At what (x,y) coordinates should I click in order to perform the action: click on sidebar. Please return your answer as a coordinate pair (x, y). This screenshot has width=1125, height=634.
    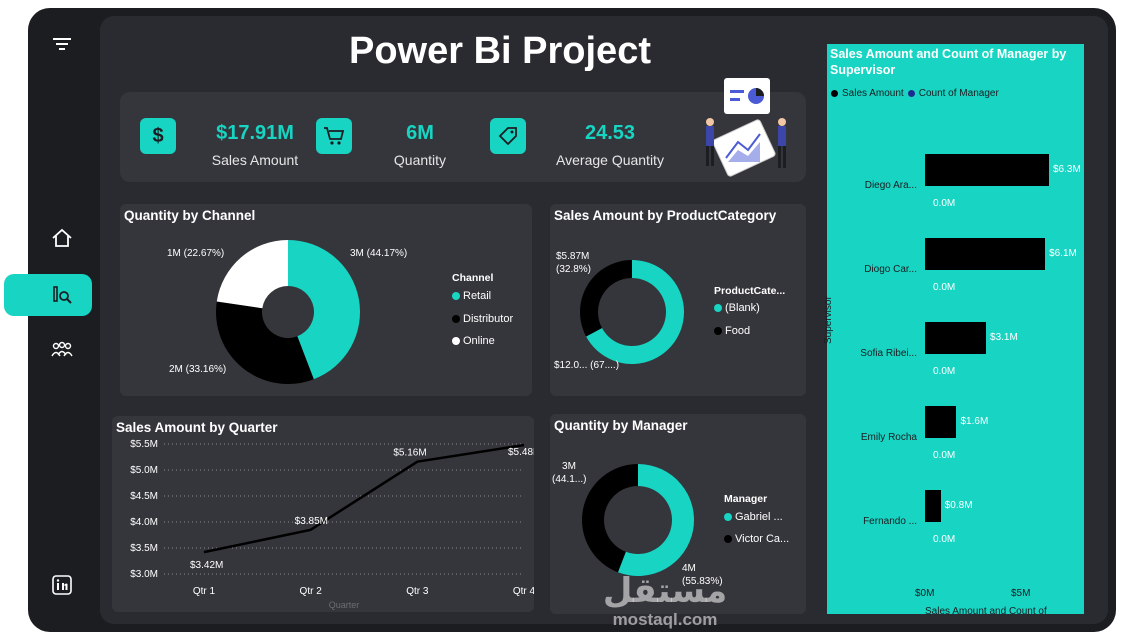
    Looking at the image, I should click on (52, 320).